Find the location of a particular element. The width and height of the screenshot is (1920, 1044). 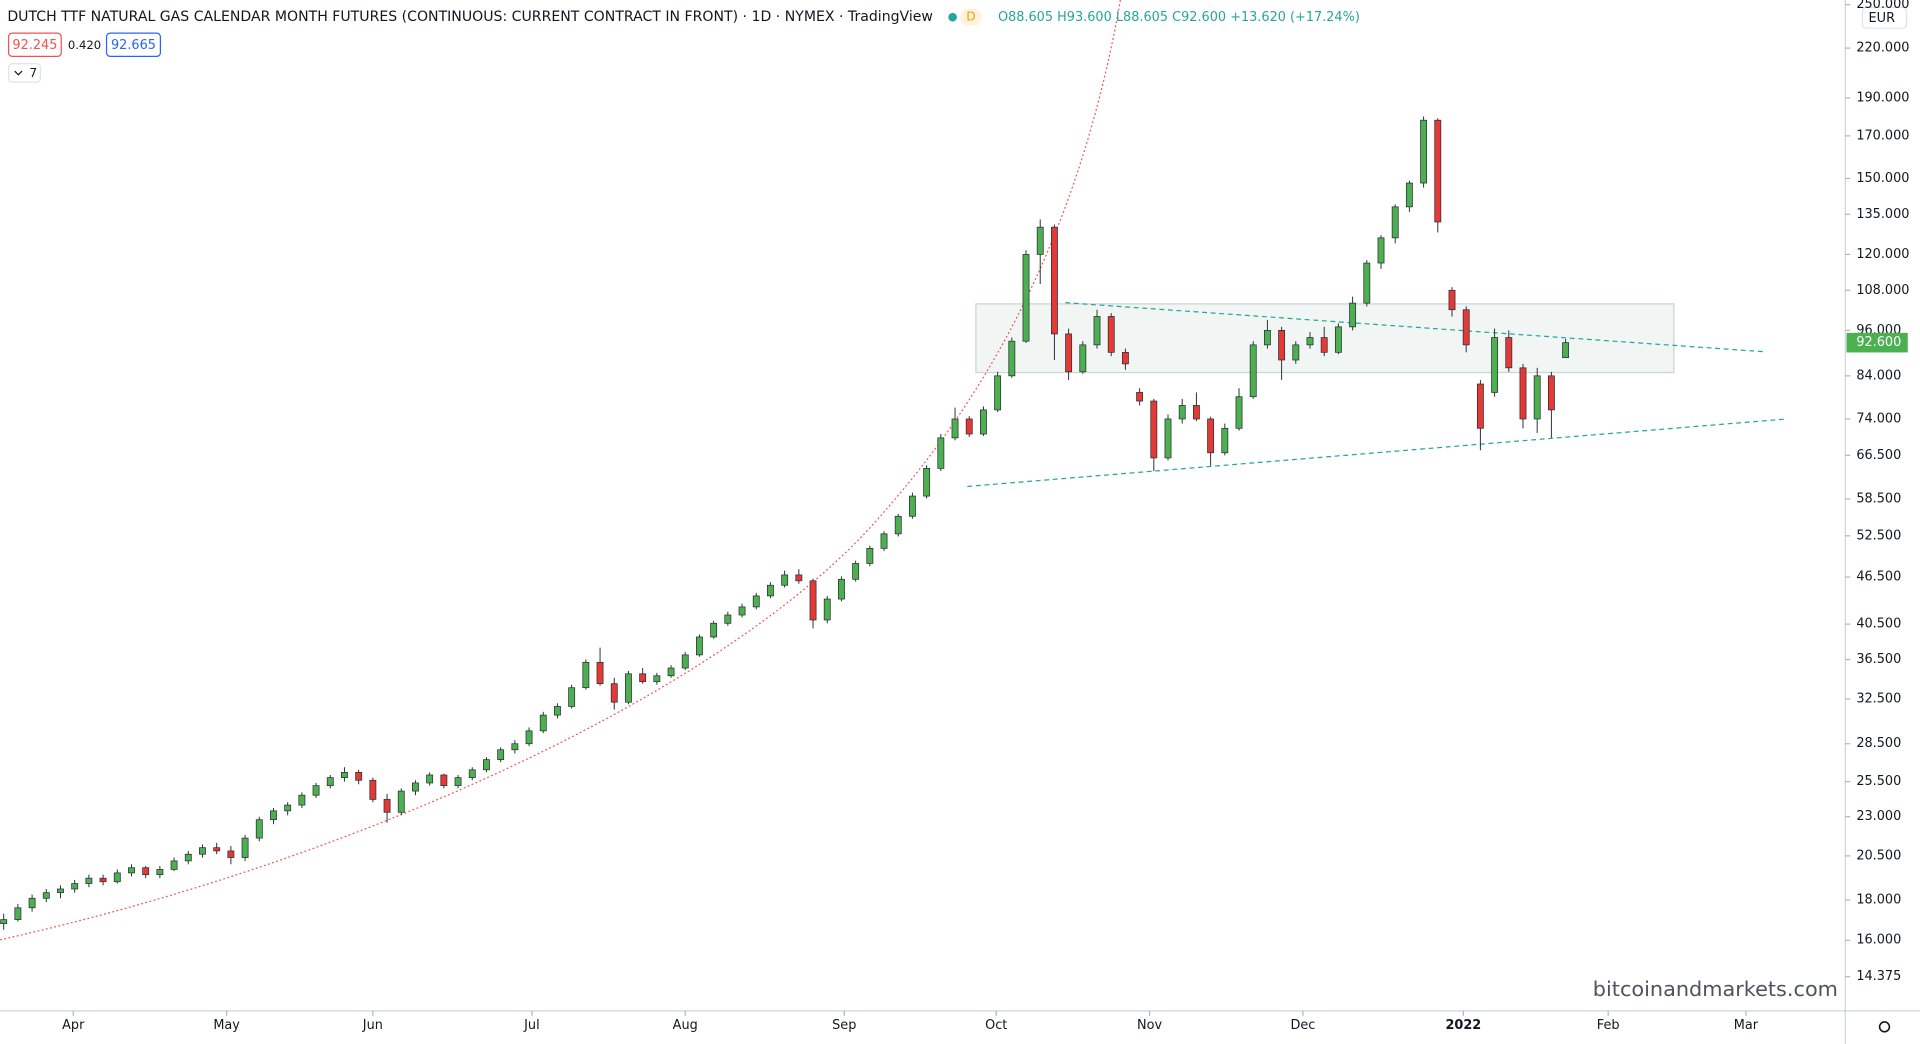

legend-change: +13.620 (+17.24%) is located at coordinates (1295, 17).